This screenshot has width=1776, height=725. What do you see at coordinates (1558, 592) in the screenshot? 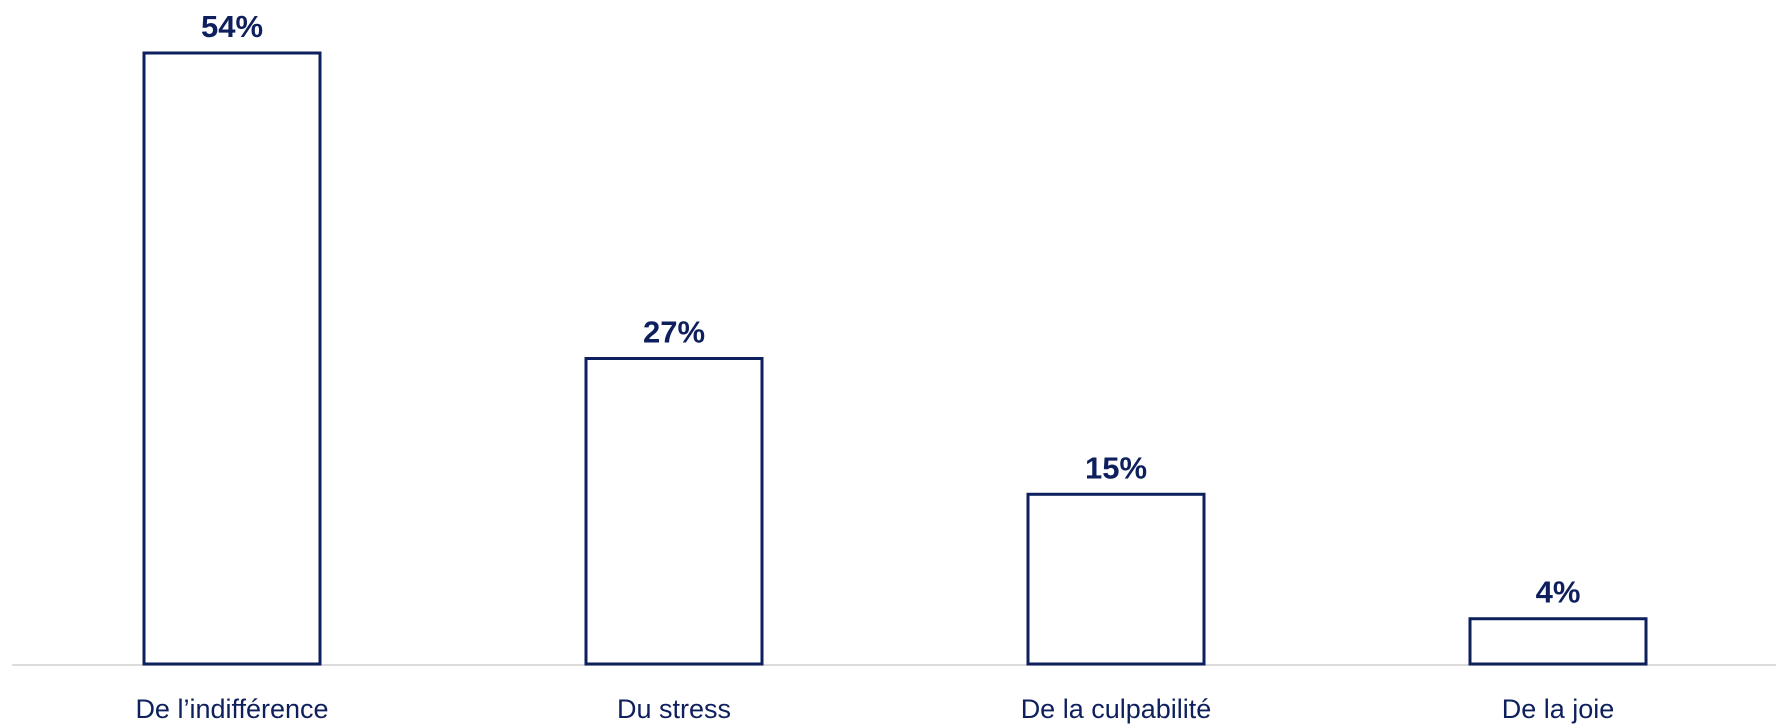
I see `data-label-4: 4%` at bounding box center [1558, 592].